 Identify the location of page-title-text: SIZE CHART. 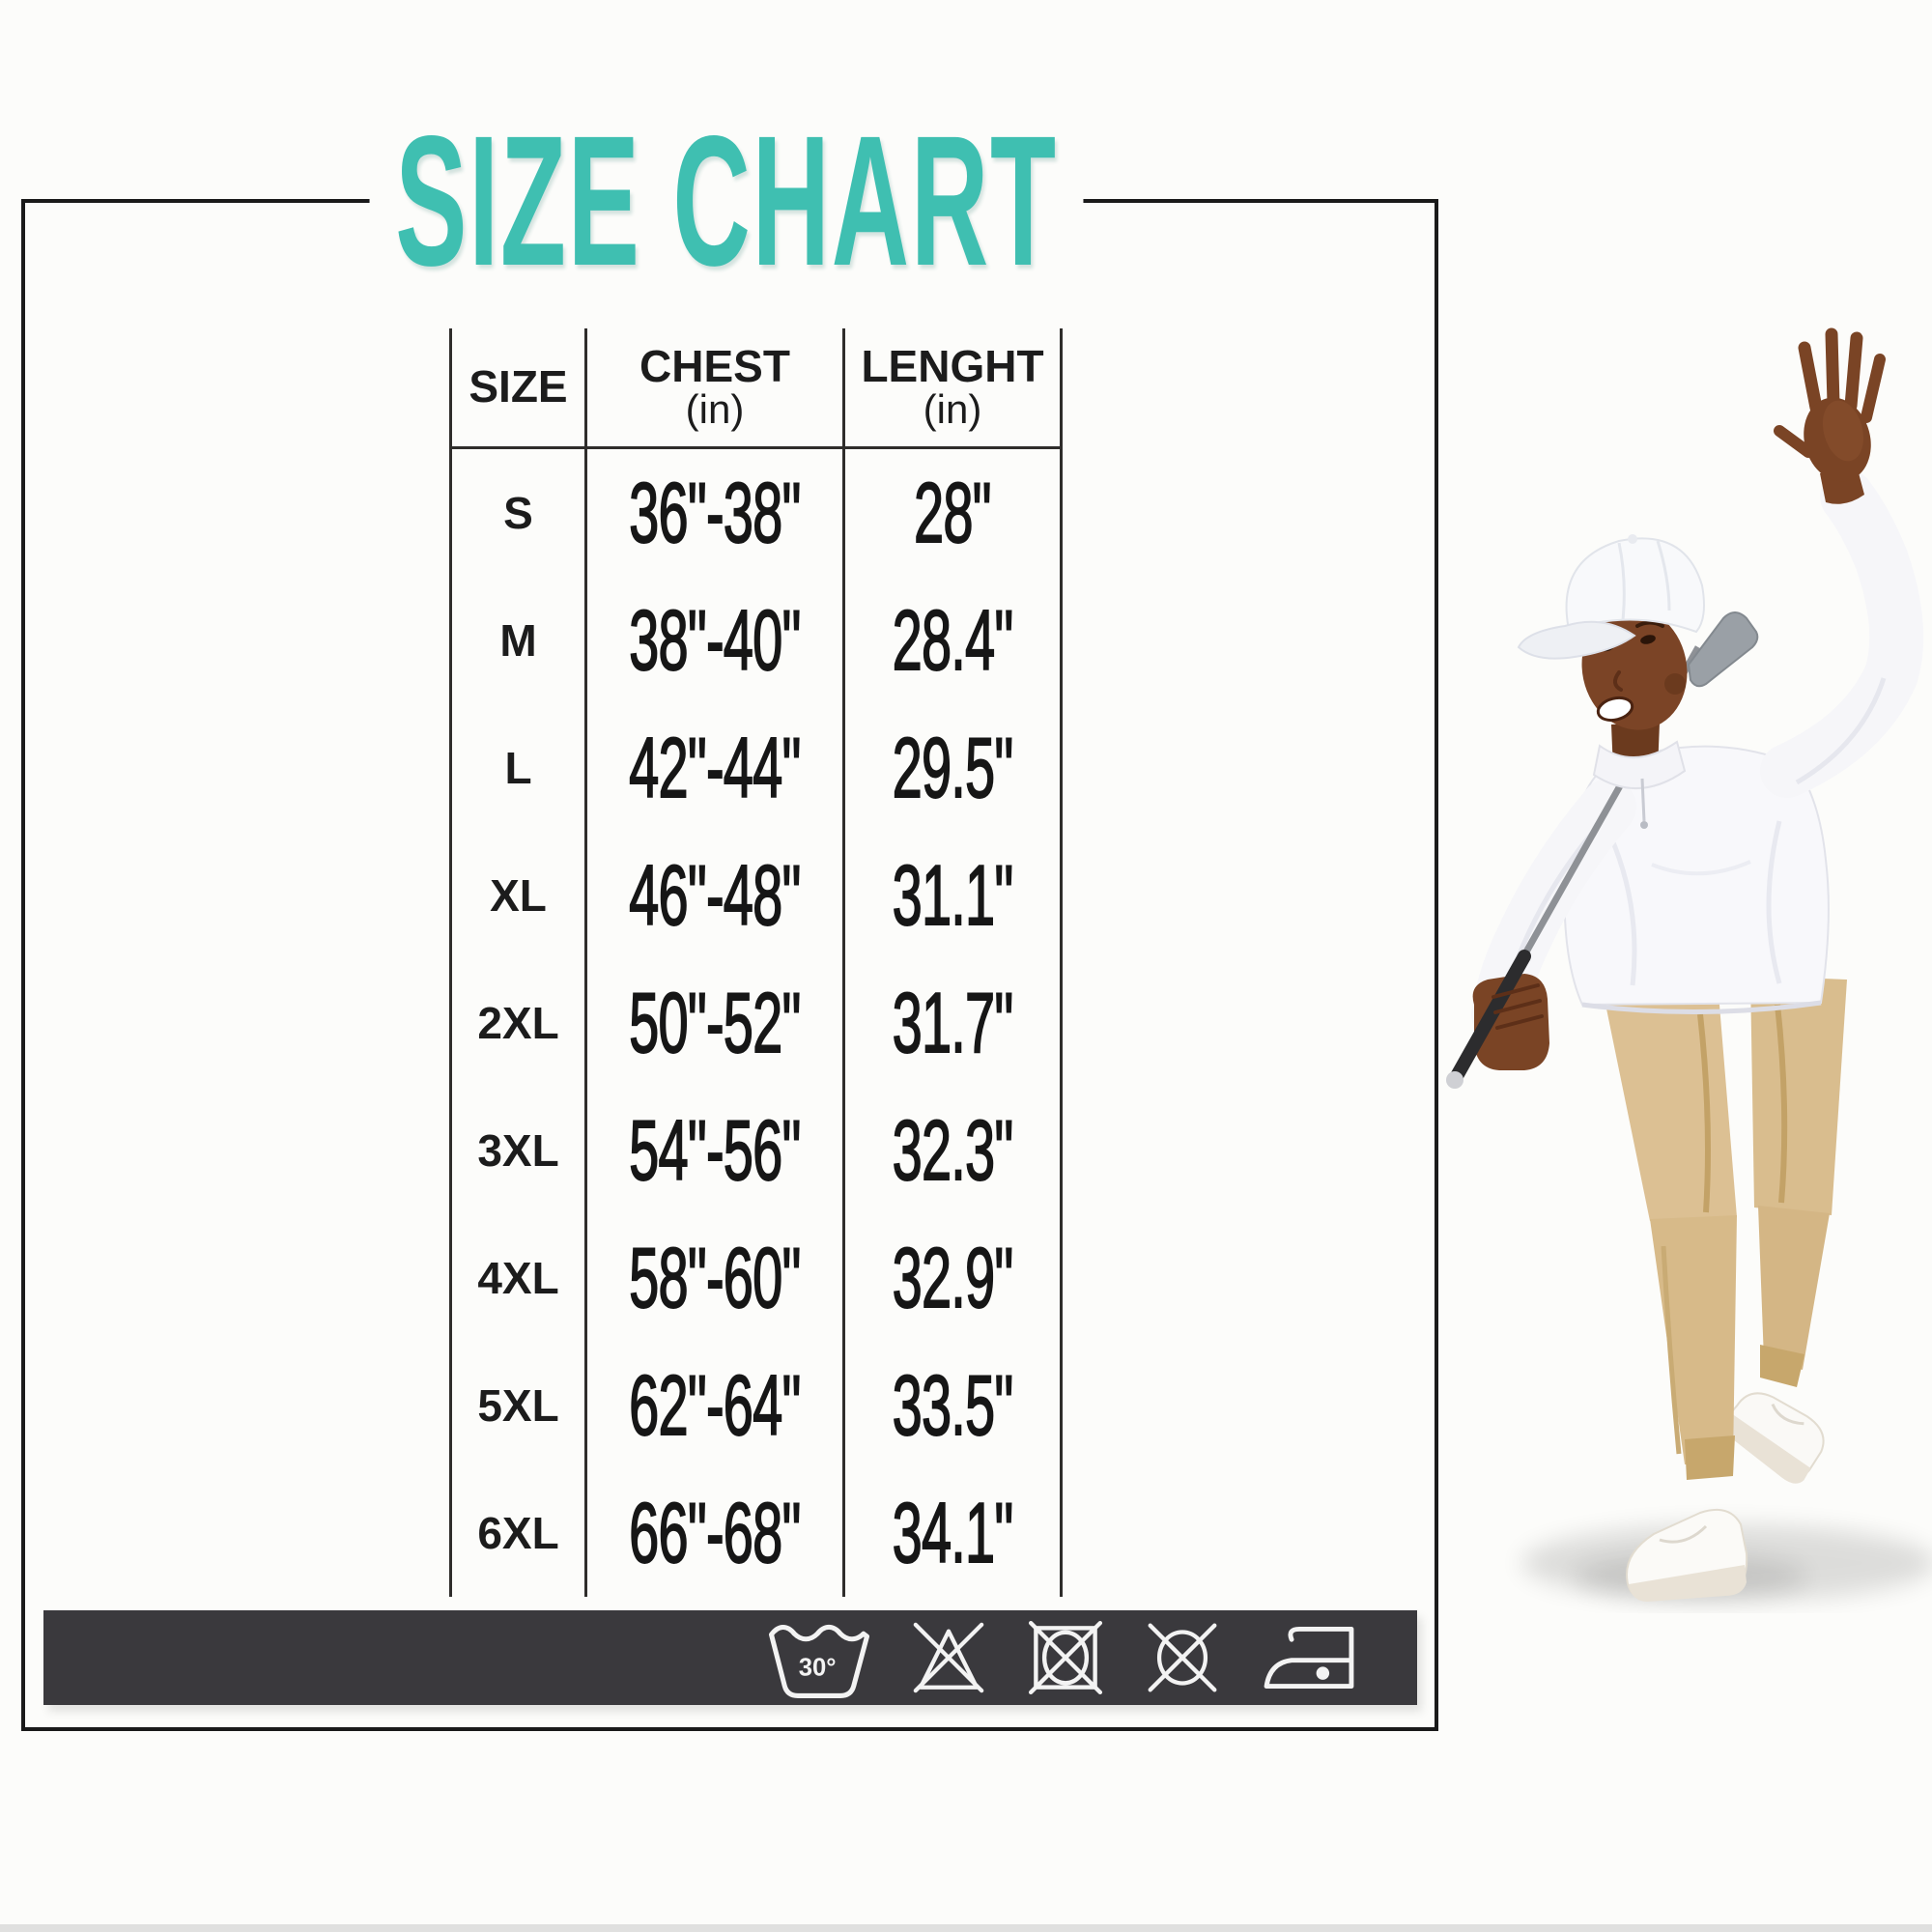
(726, 201).